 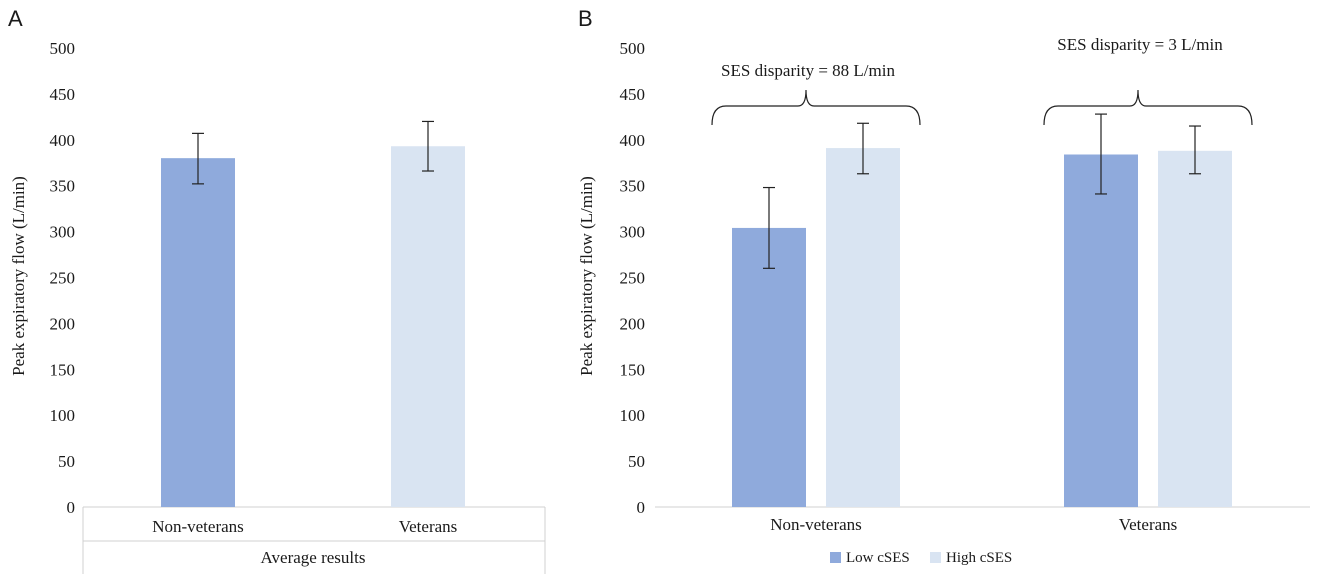 What do you see at coordinates (314, 540) in the screenshot?
I see `panel-a-axes` at bounding box center [314, 540].